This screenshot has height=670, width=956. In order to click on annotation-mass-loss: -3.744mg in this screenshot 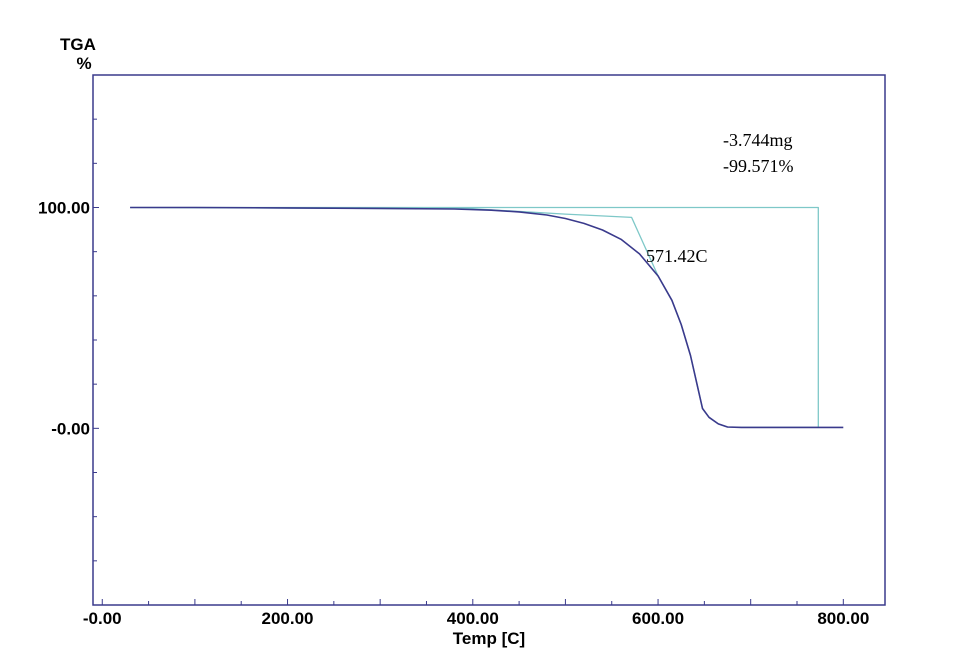, I will do `click(758, 140)`.